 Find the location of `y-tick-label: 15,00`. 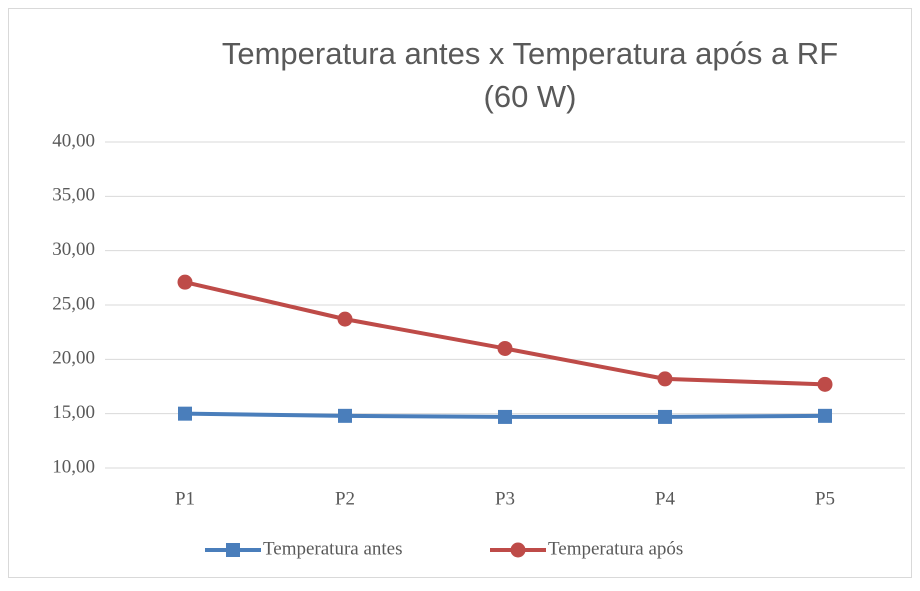

y-tick-label: 15,00 is located at coordinates (73, 412).